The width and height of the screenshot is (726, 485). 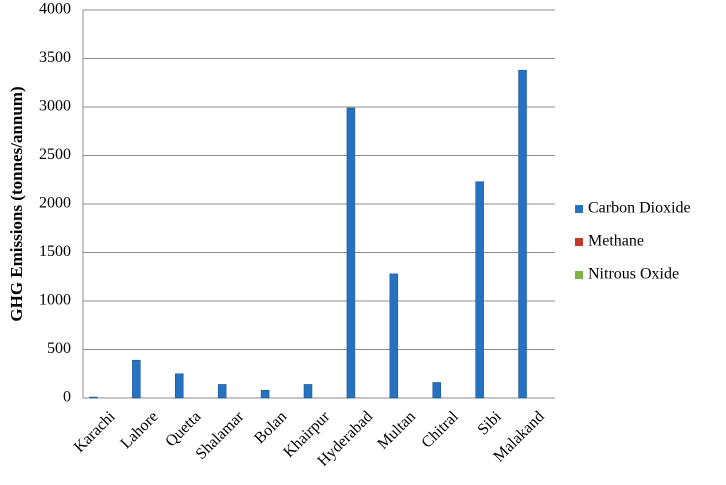 What do you see at coordinates (616, 241) in the screenshot?
I see `legend-label: Methane` at bounding box center [616, 241].